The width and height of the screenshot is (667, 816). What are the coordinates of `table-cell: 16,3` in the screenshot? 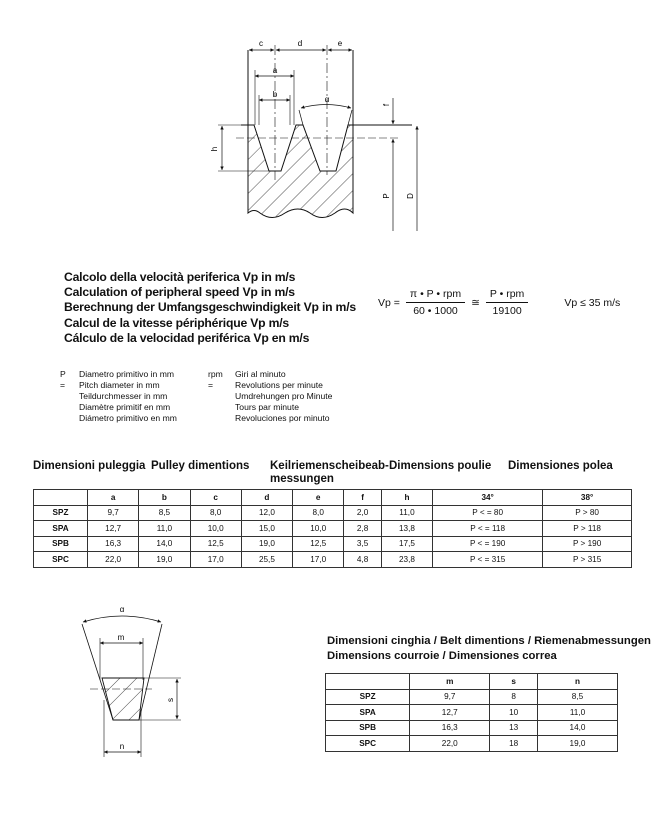 It's located at (450, 727).